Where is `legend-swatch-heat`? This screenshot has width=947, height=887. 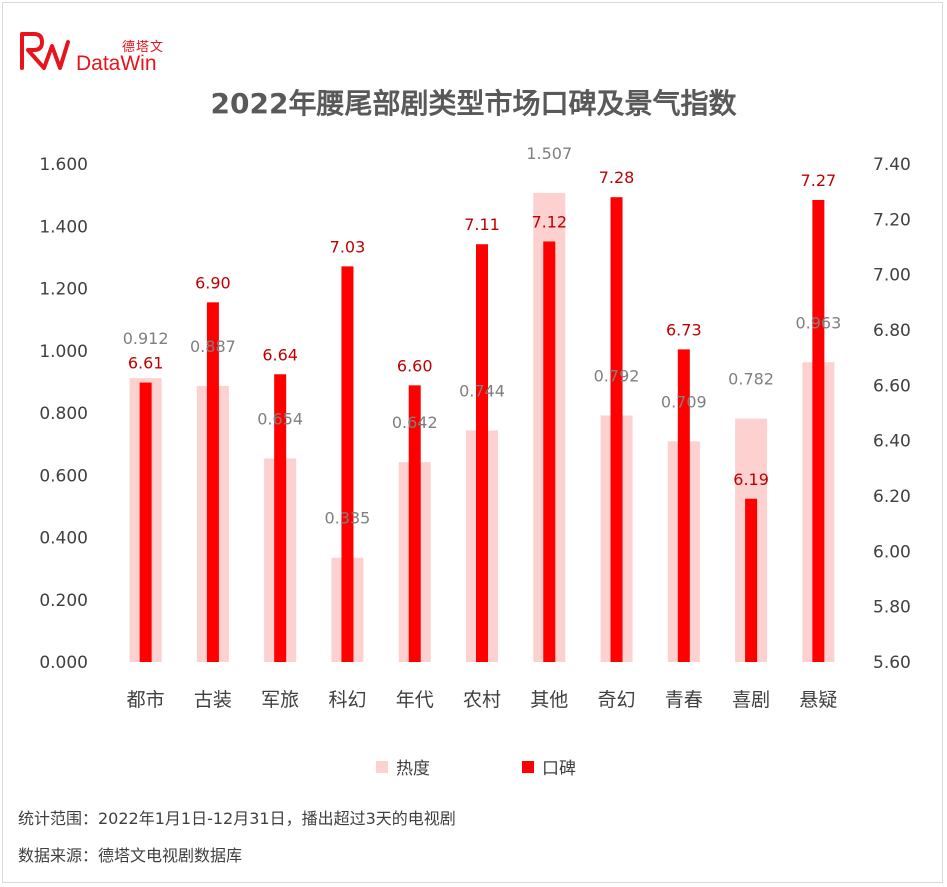 legend-swatch-heat is located at coordinates (382, 766).